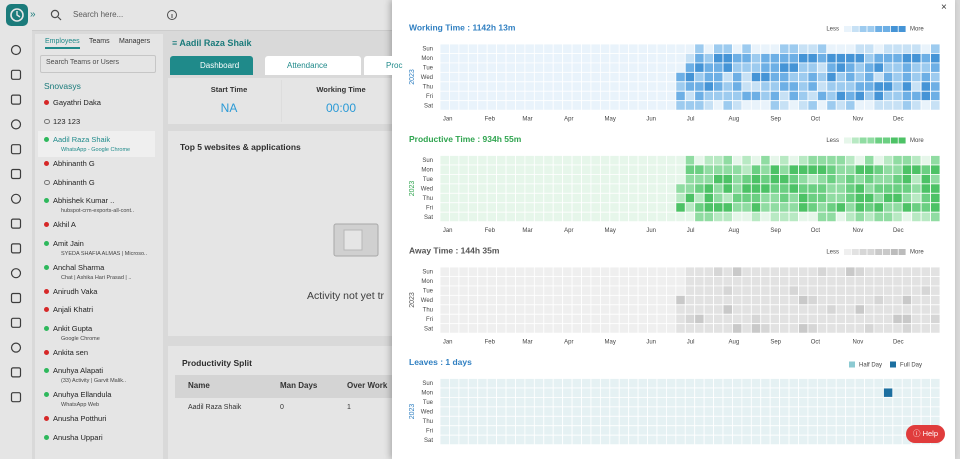 This screenshot has width=960, height=459. What do you see at coordinates (64, 224) in the screenshot?
I see `employee-name: Akhil A` at bounding box center [64, 224].